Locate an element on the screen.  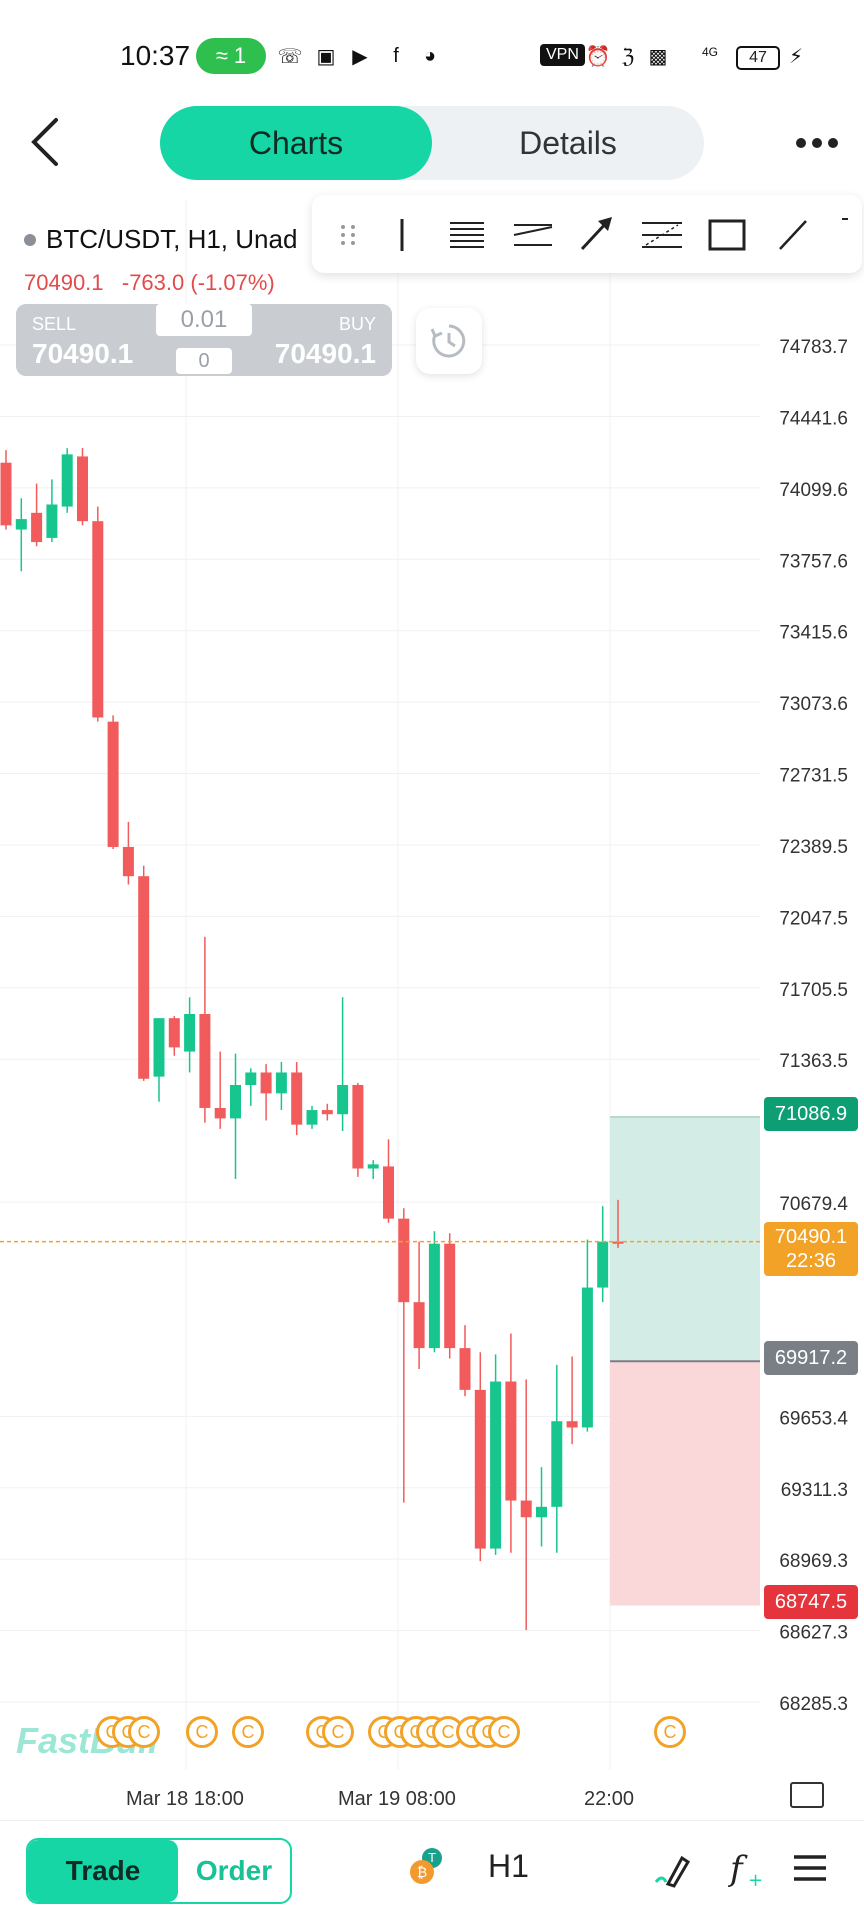
sell-label: SELL is located at coordinates (54, 324).